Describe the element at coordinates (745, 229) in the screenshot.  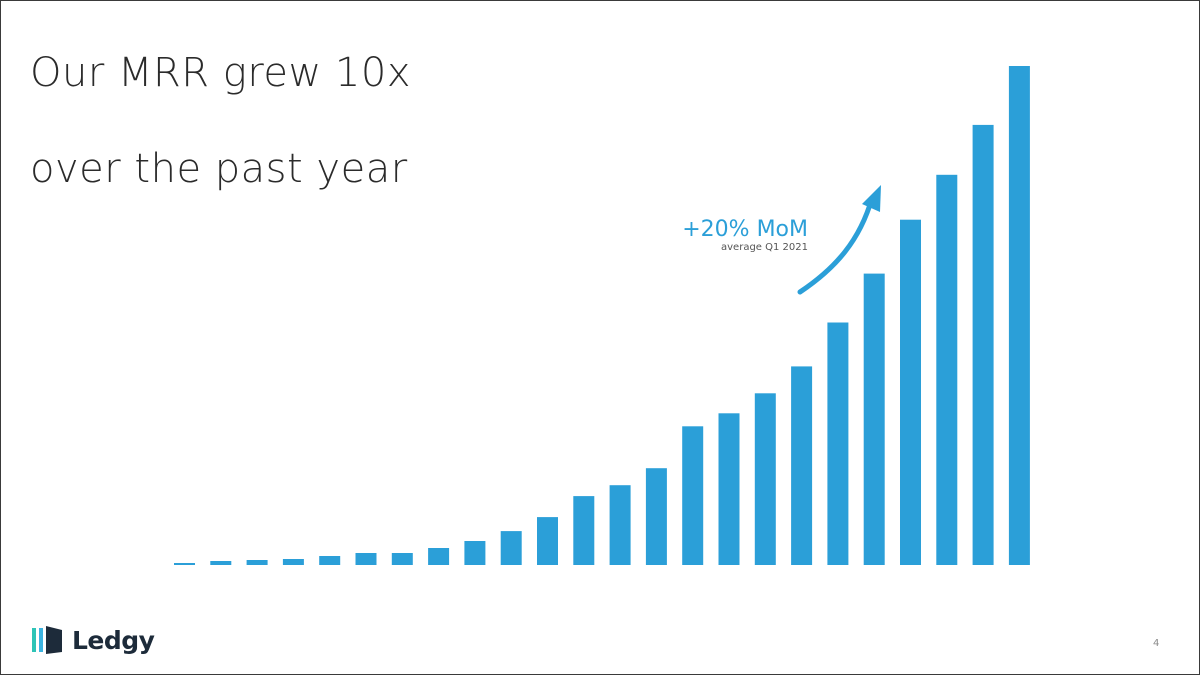
I see `annotation-headline: +20% MoM` at that location.